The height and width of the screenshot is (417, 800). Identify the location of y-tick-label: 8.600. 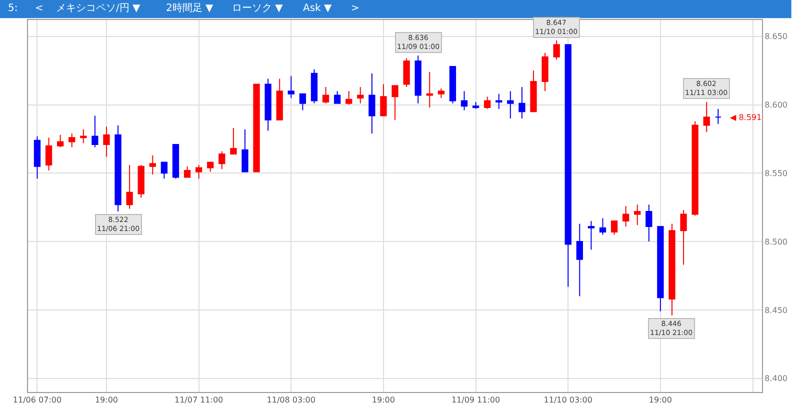
(776, 105).